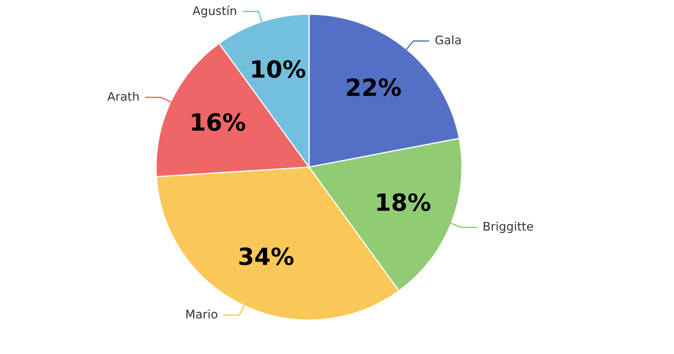 This screenshot has height=354, width=674. I want to click on slice-label: Agustín, so click(214, 12).